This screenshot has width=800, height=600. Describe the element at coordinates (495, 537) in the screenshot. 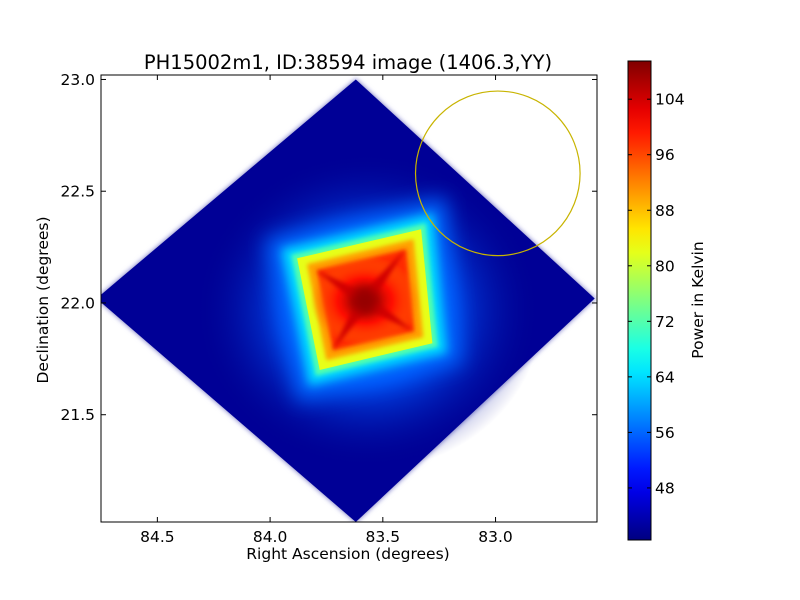

I see `x-tick-label: 83.0` at that location.